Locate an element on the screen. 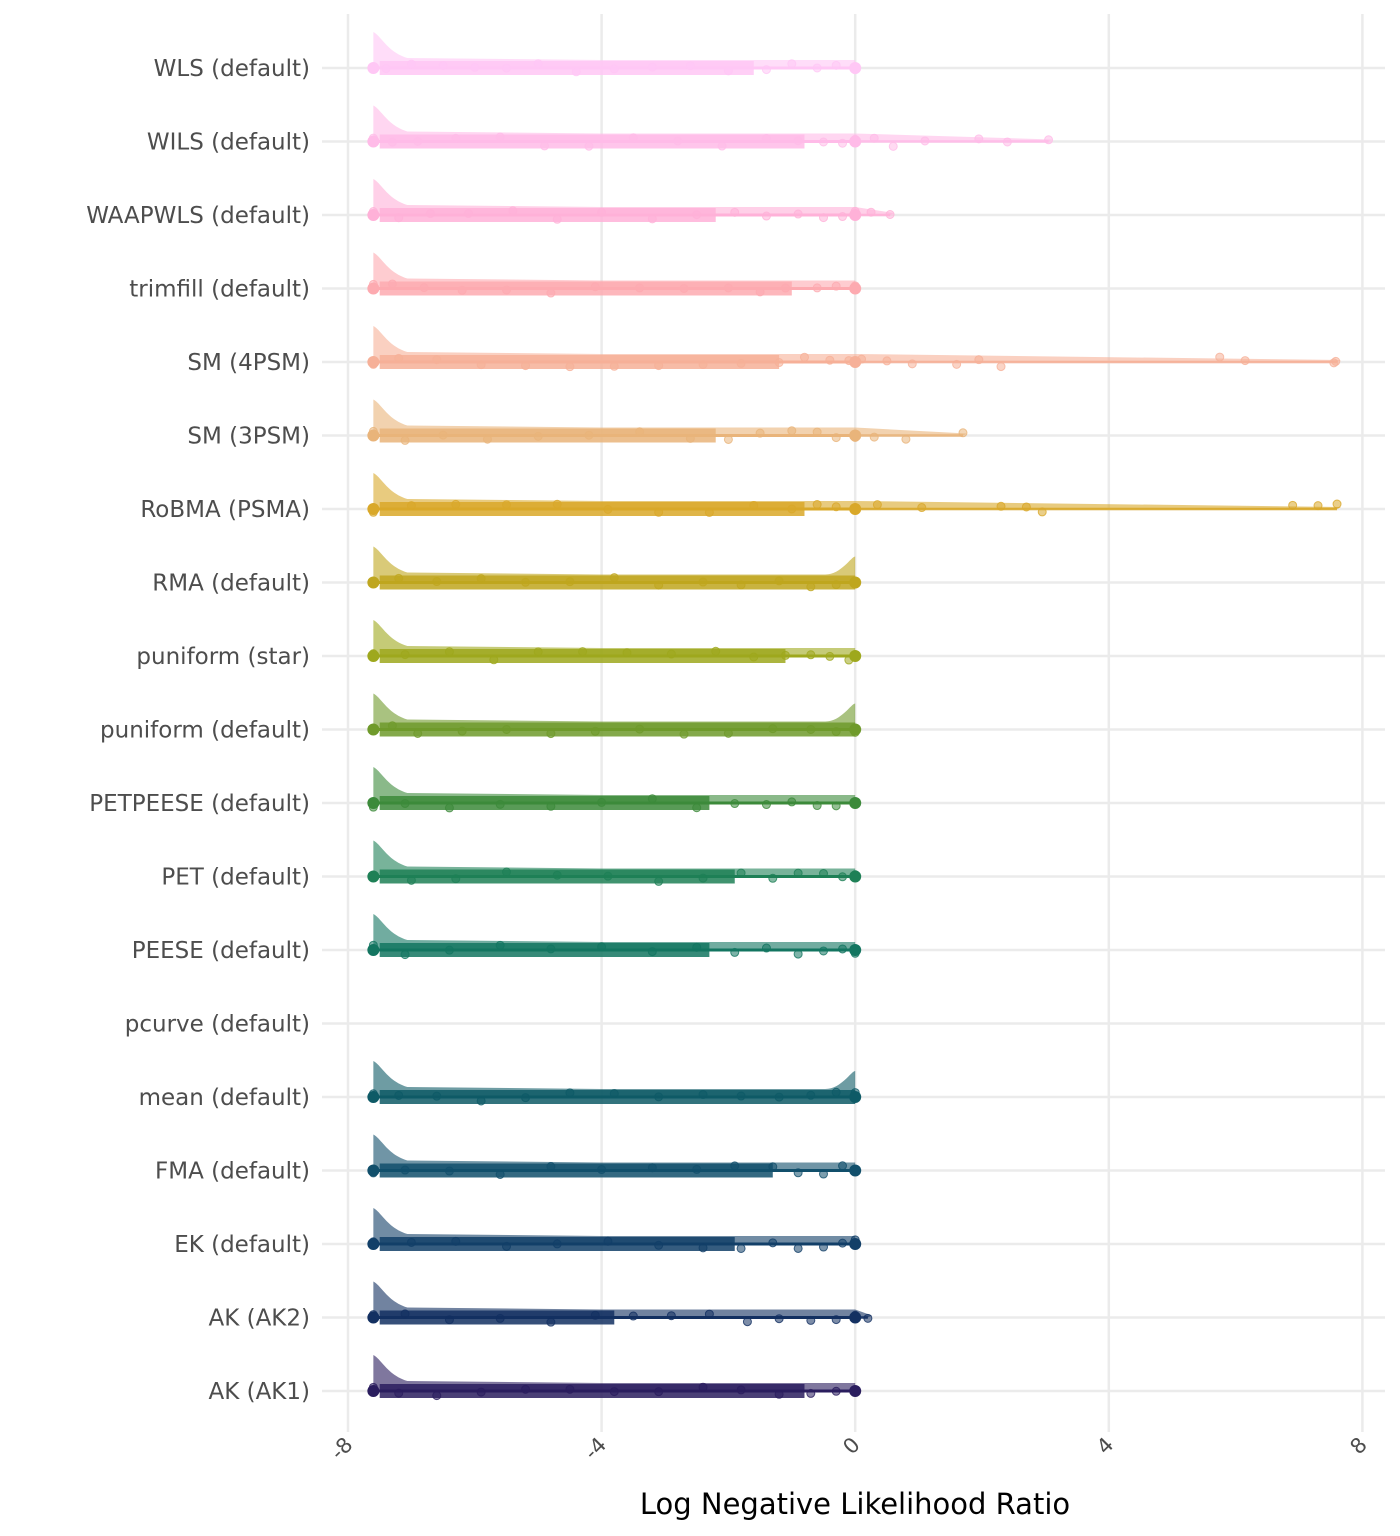  x-axis-title: Log Negative Likelihood Ratio is located at coordinates (855, 1504).